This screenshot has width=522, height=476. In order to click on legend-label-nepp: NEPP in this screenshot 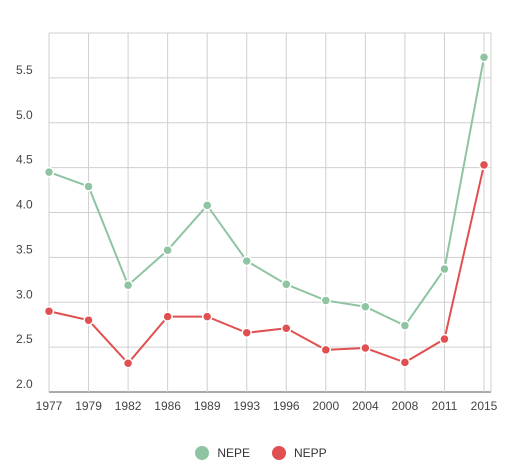, I will do `click(310, 453)`.